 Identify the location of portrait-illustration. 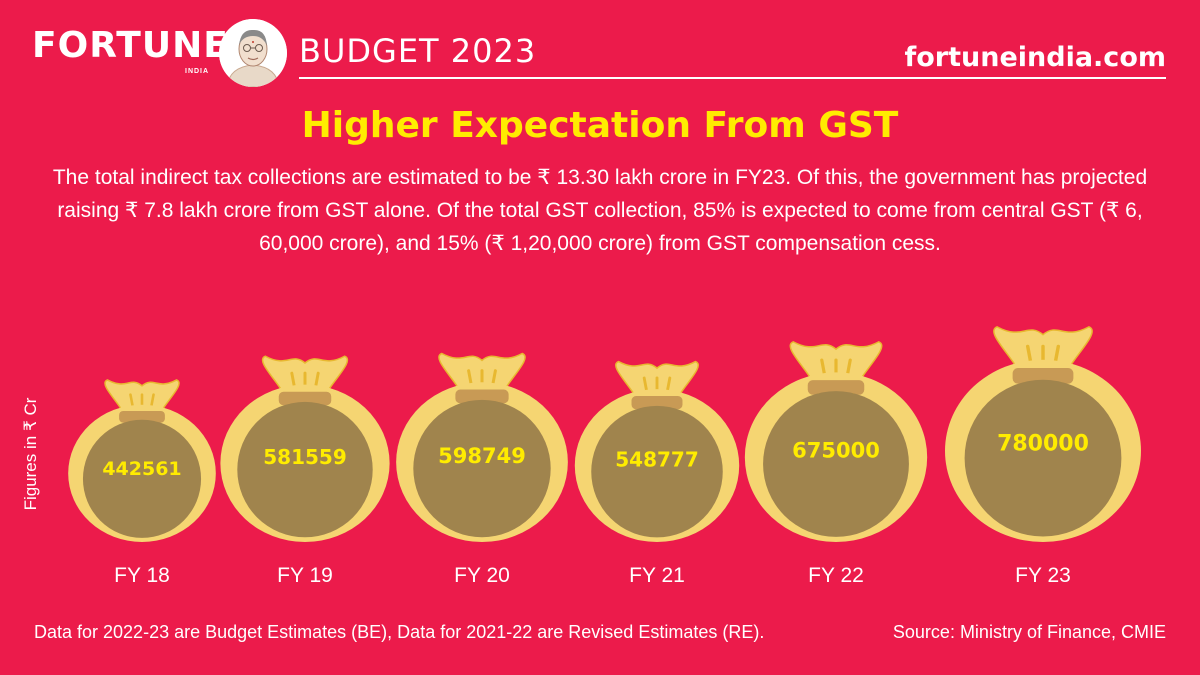
(253, 53).